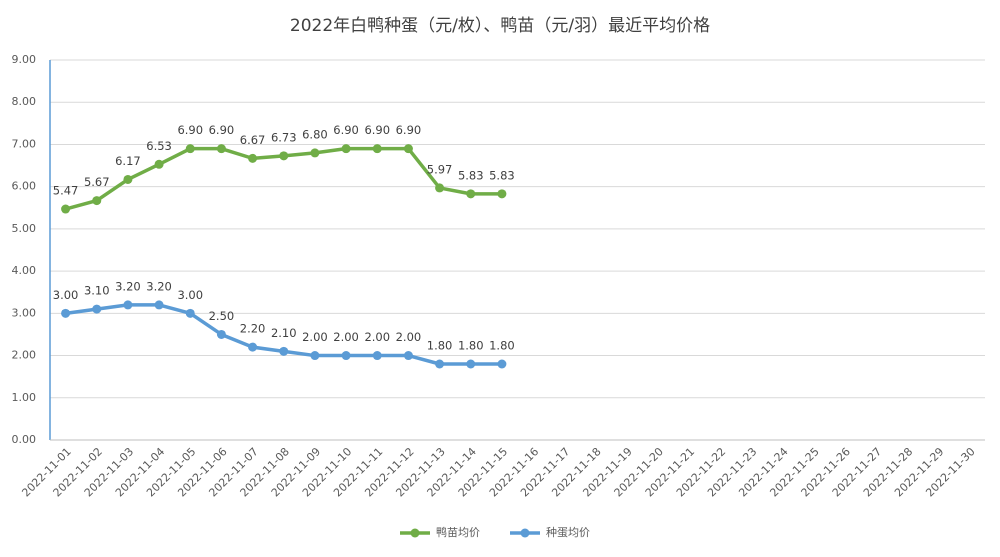  What do you see at coordinates (66, 191) in the screenshot?
I see `data-label: 5.47` at bounding box center [66, 191].